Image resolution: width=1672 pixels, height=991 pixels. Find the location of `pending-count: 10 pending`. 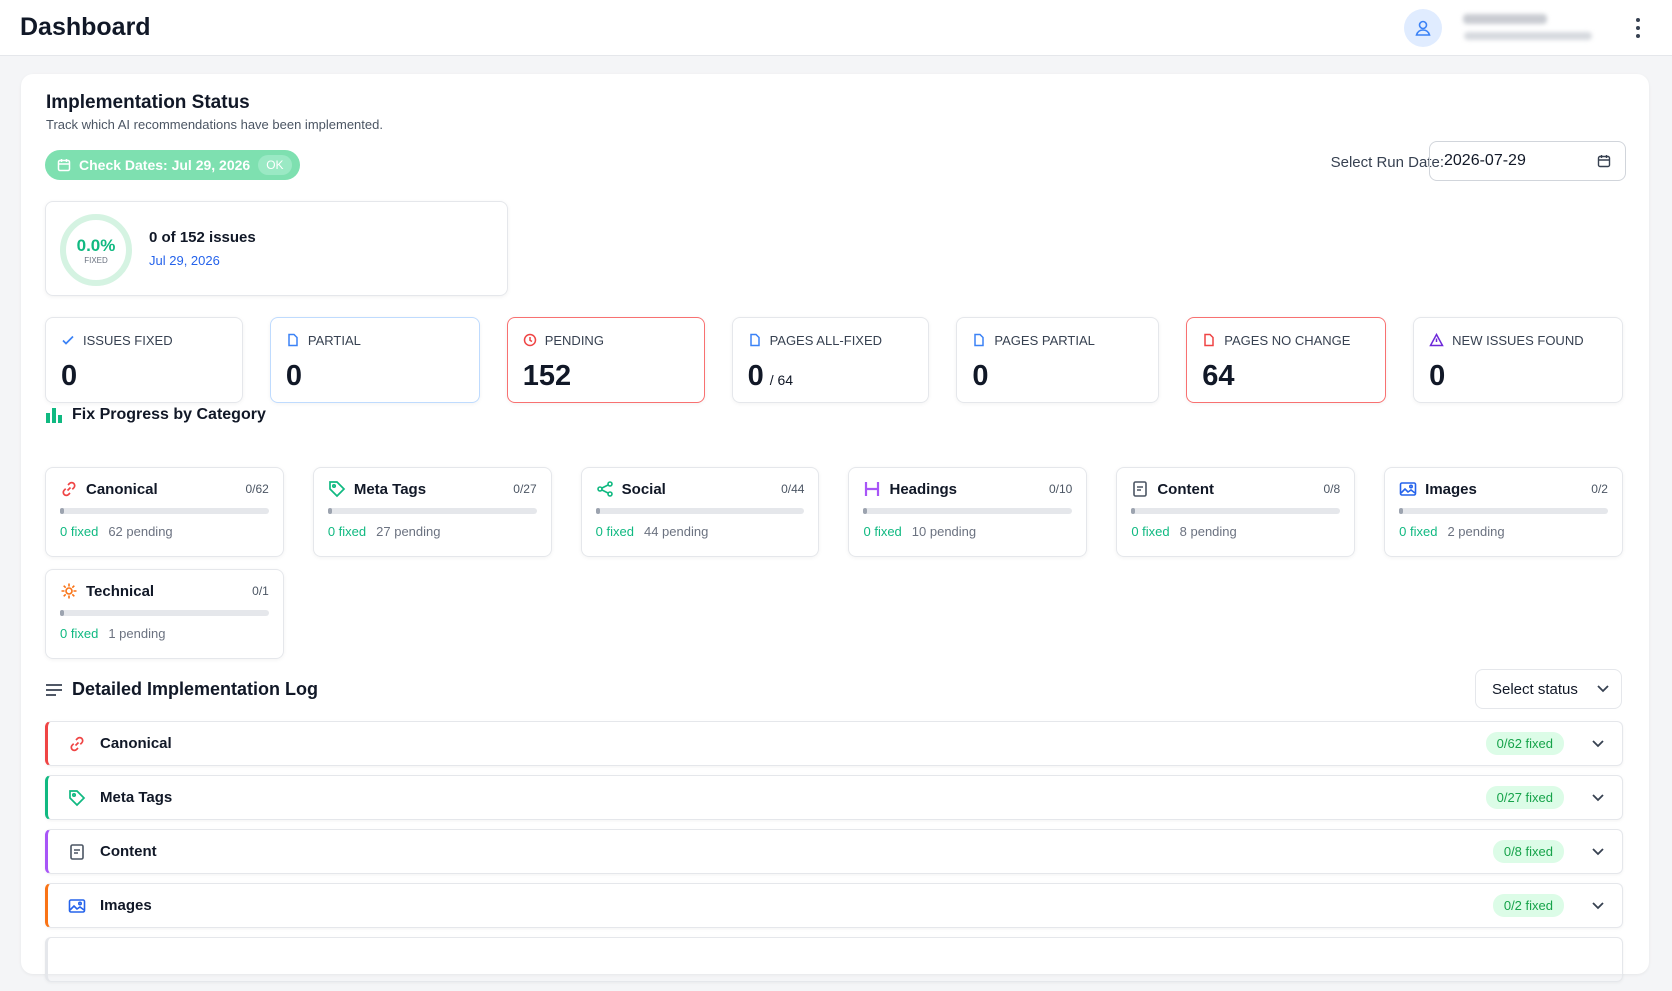

pending-count: 10 pending is located at coordinates (944, 531).